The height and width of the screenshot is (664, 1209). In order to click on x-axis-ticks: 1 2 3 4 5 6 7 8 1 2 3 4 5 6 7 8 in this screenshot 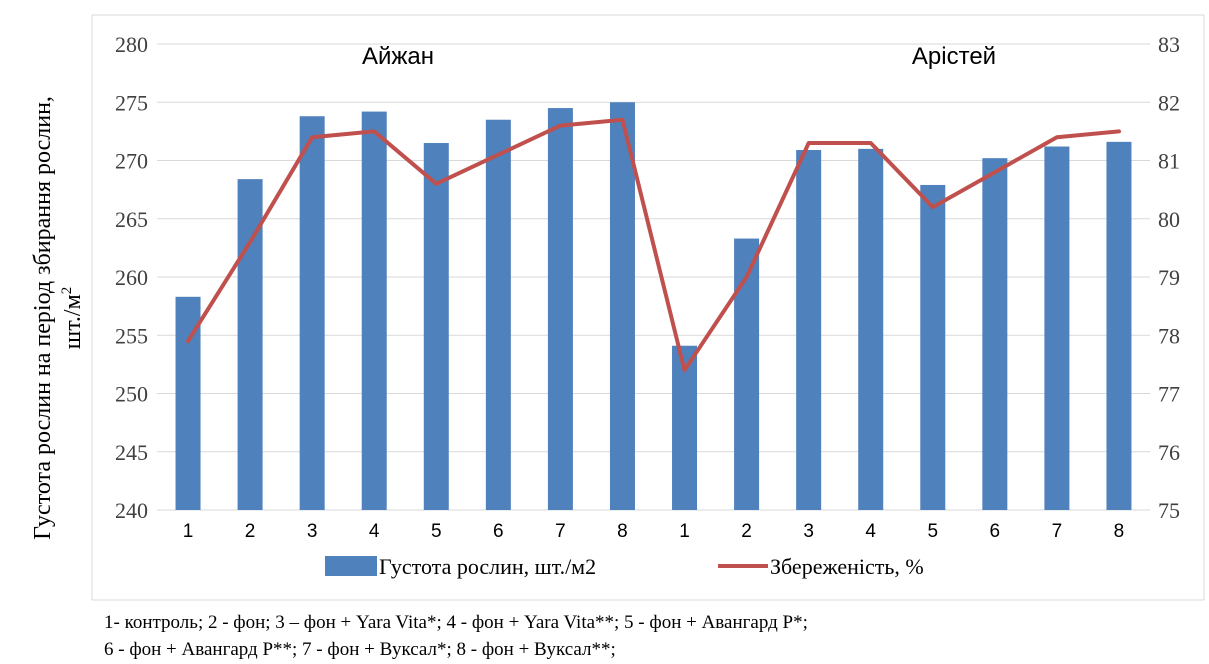, I will do `click(654, 531)`.